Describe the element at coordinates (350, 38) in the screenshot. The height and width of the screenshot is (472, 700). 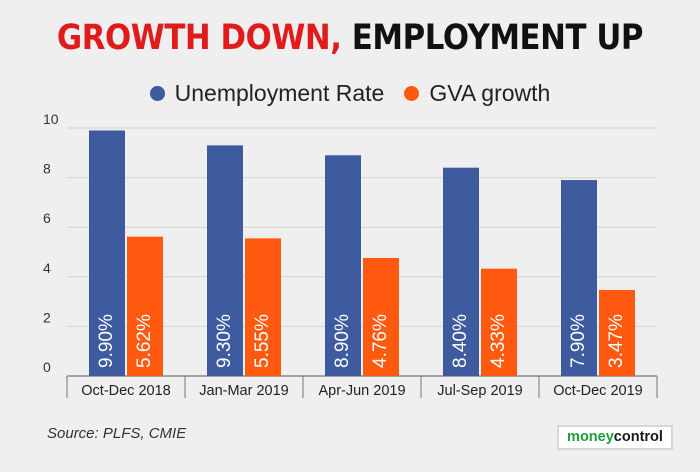
I see `chart-title: GROWTH DOWN, EMPLOYMENT UP` at that location.